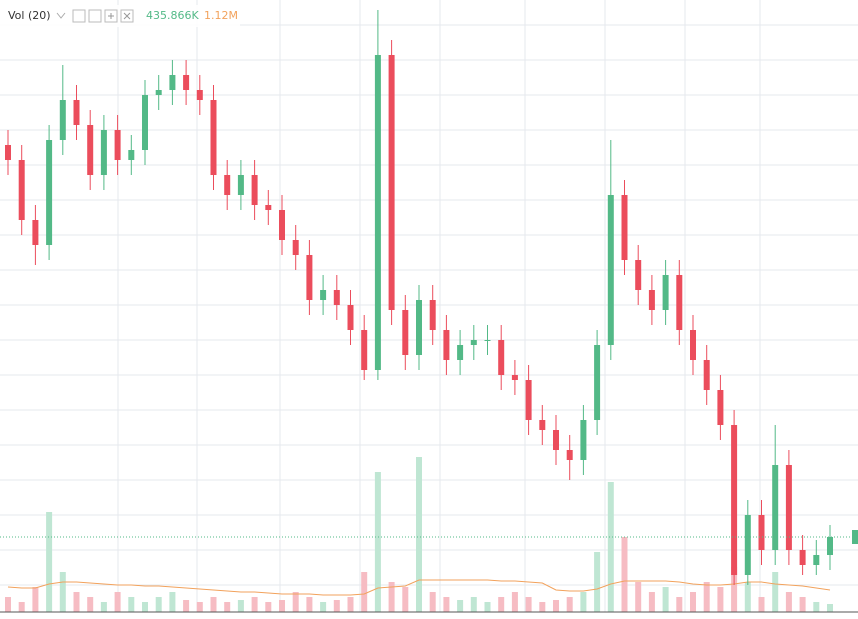 This screenshot has width=858, height=619. I want to click on eye-button, so click(79, 16).